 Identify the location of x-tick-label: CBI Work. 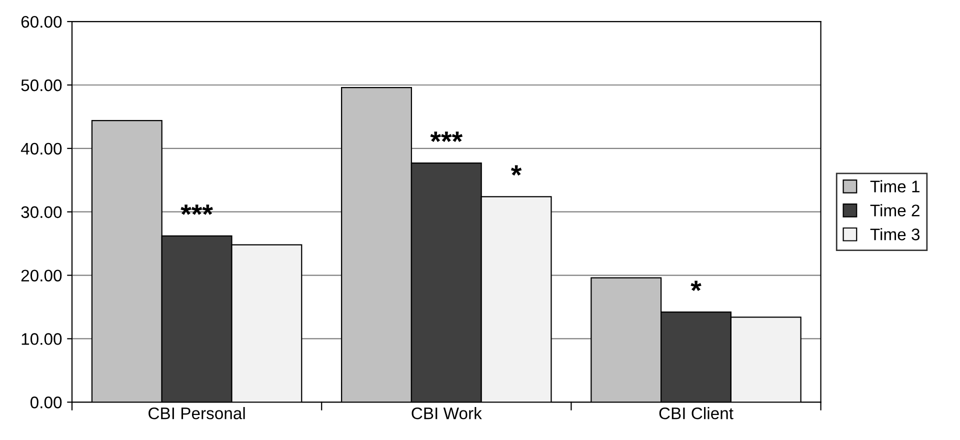
(447, 413).